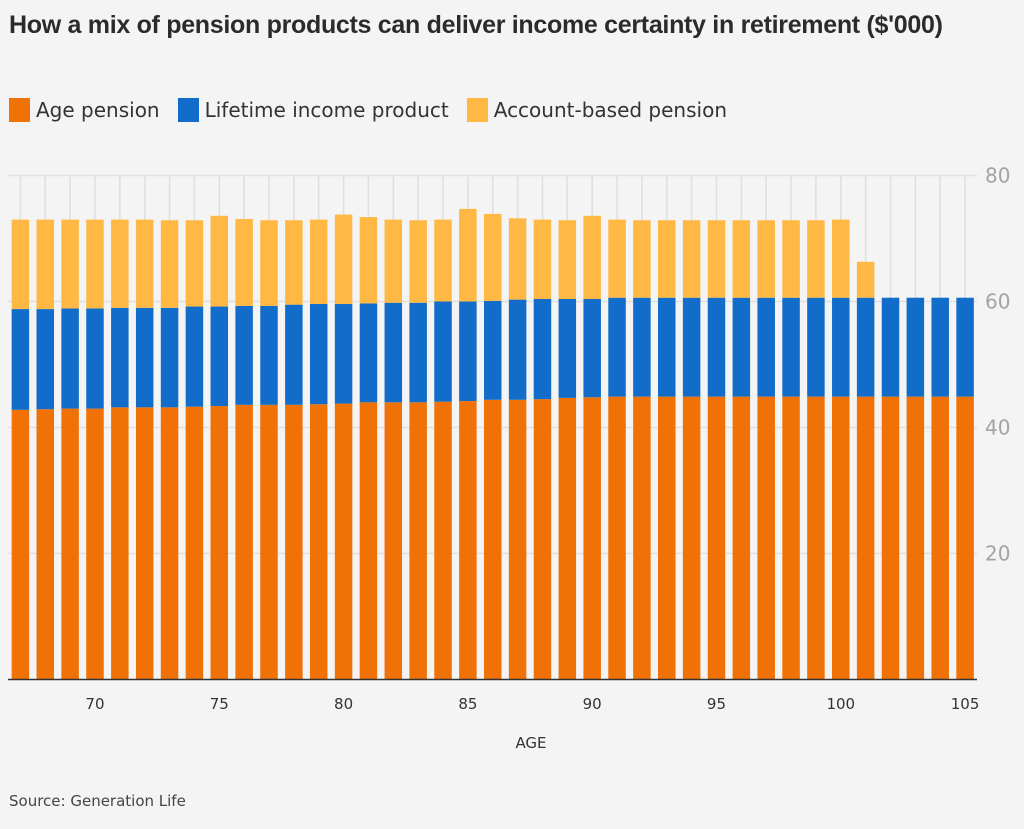 This screenshot has width=1024, height=829. I want to click on x-axis-title: AGE, so click(530, 743).